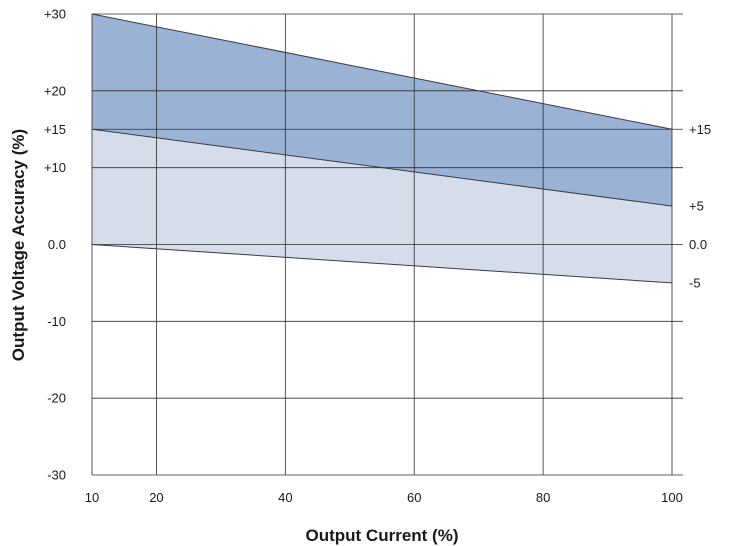 This screenshot has width=729, height=546. I want to click on y-tick-label: -30, so click(56, 475).